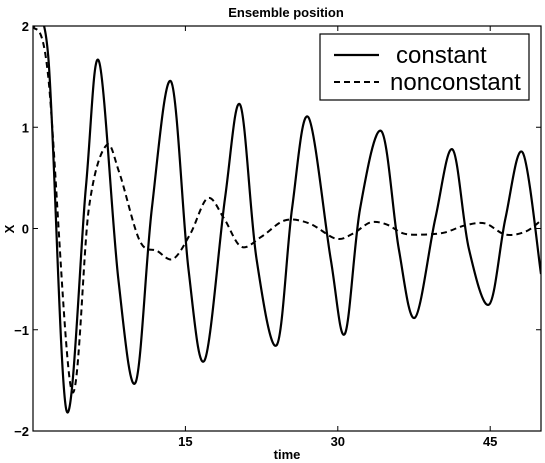 The height and width of the screenshot is (463, 545). I want to click on legend: constant nonconstant, so click(424, 67).